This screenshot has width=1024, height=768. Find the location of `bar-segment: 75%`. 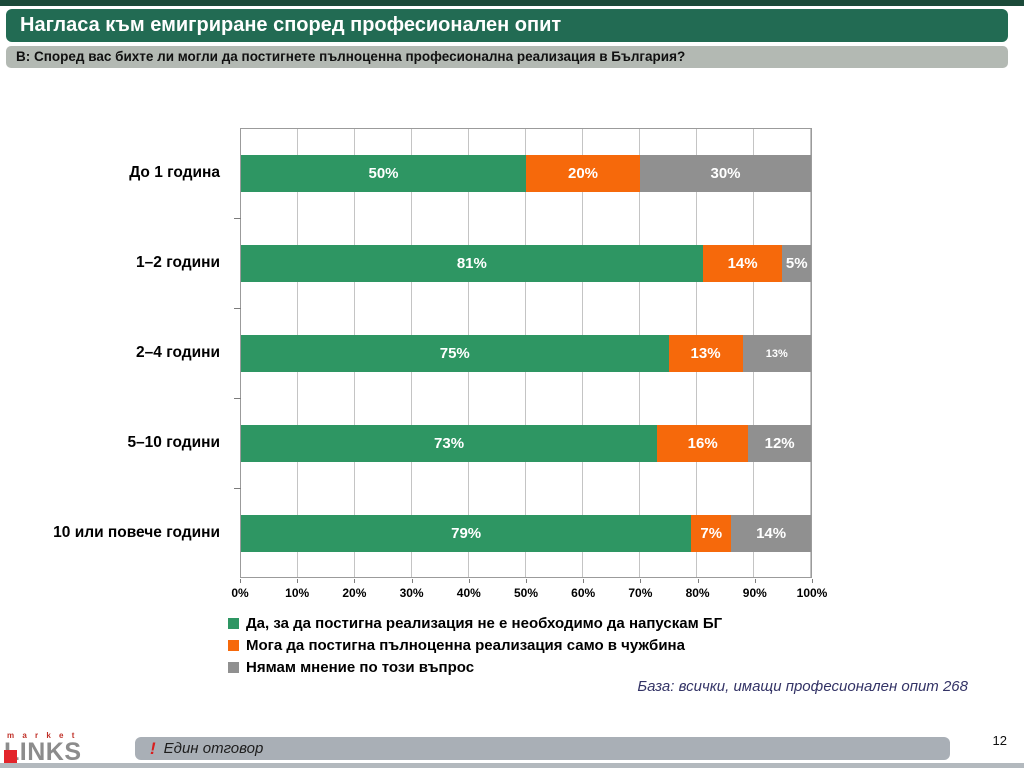

bar-segment: 75% is located at coordinates (455, 353).